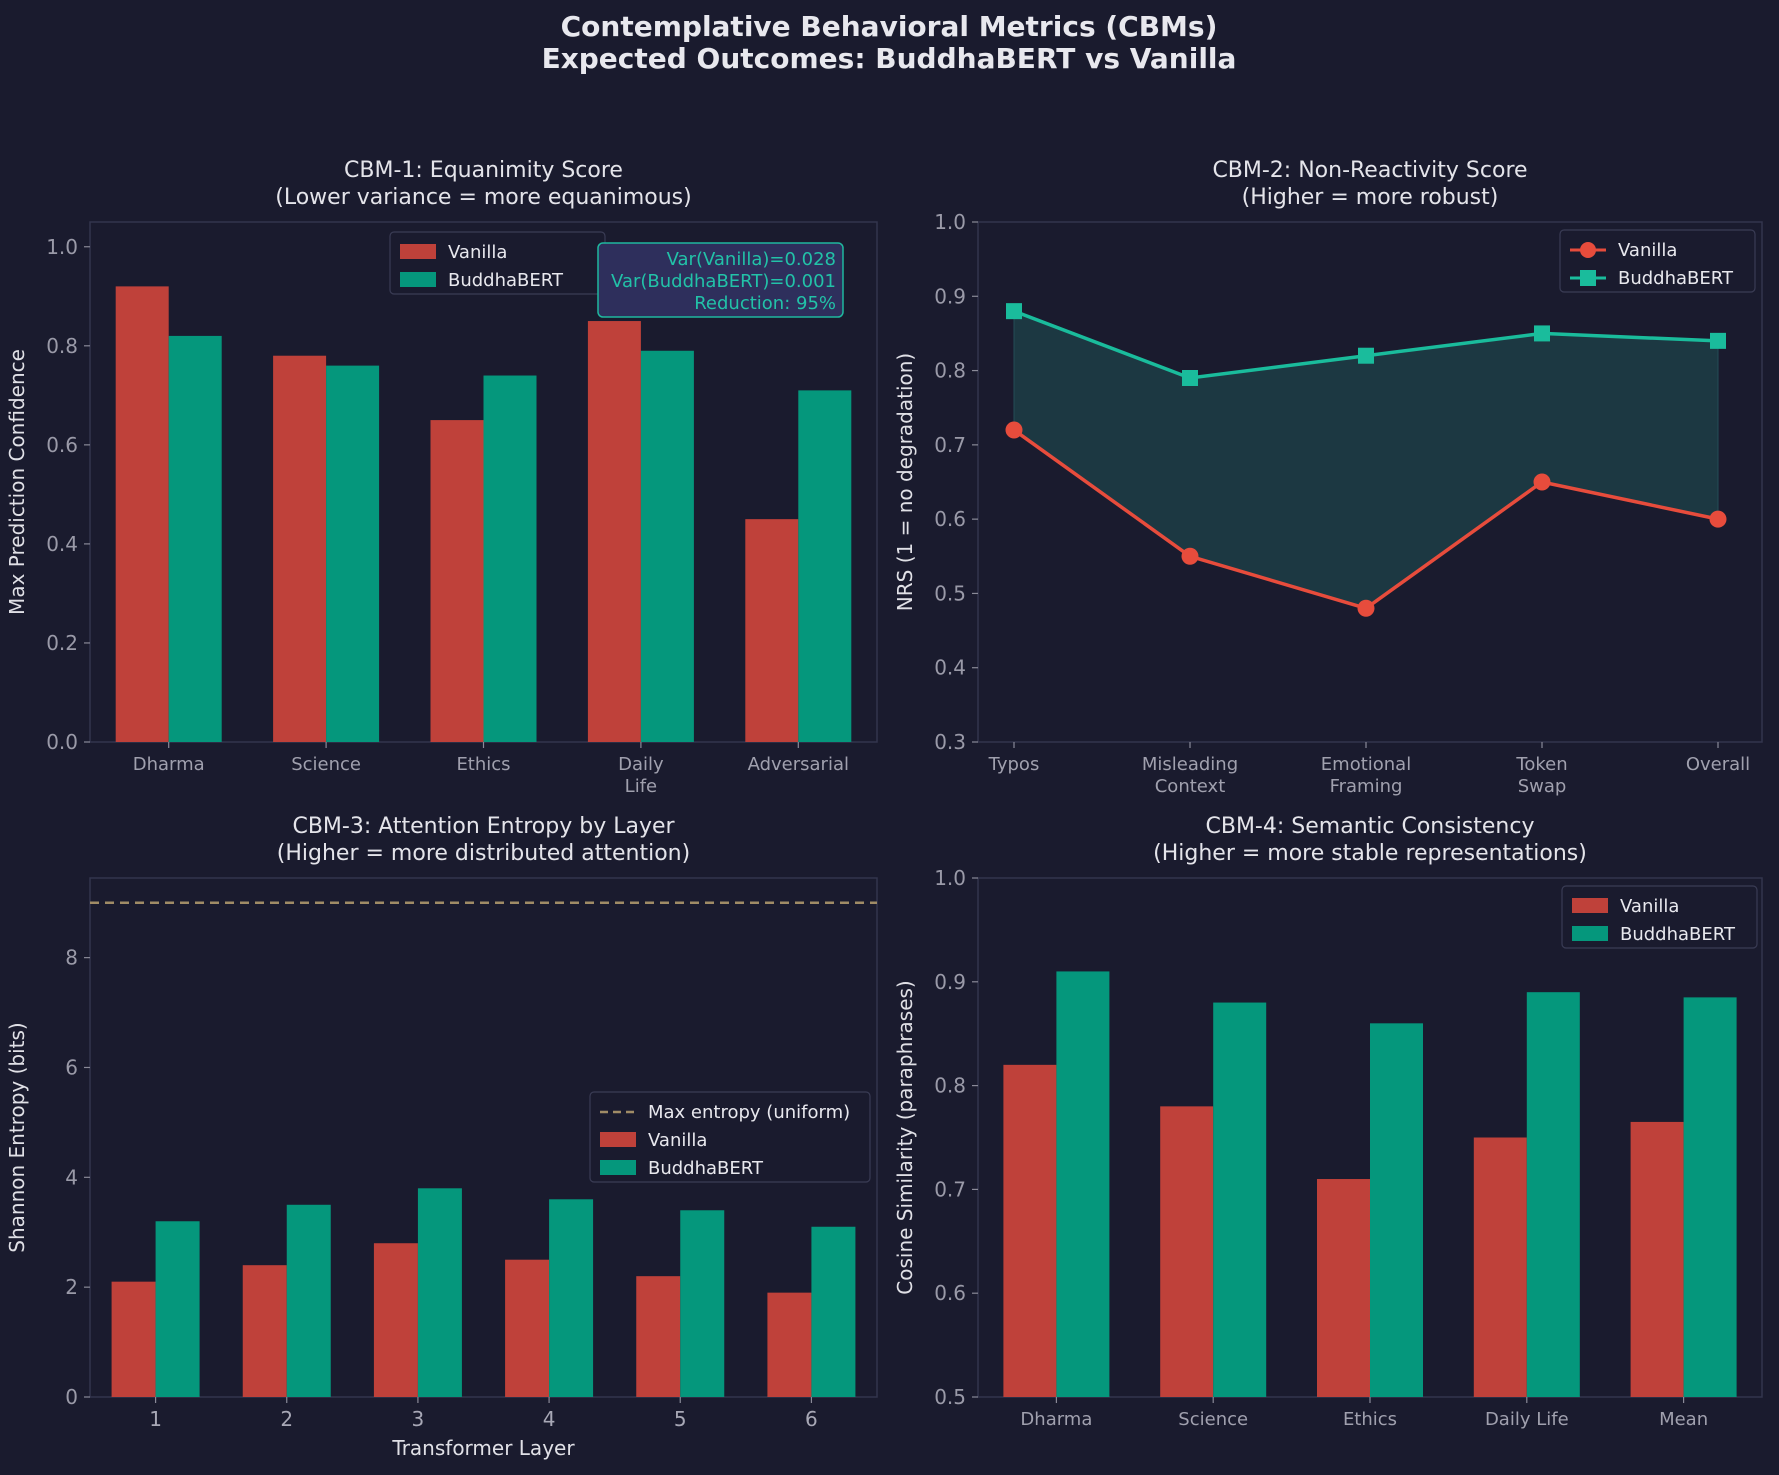 Image resolution: width=1779 pixels, height=1475 pixels. I want to click on panel-subtitle: (Lower variance = more equanimous), so click(483, 197).